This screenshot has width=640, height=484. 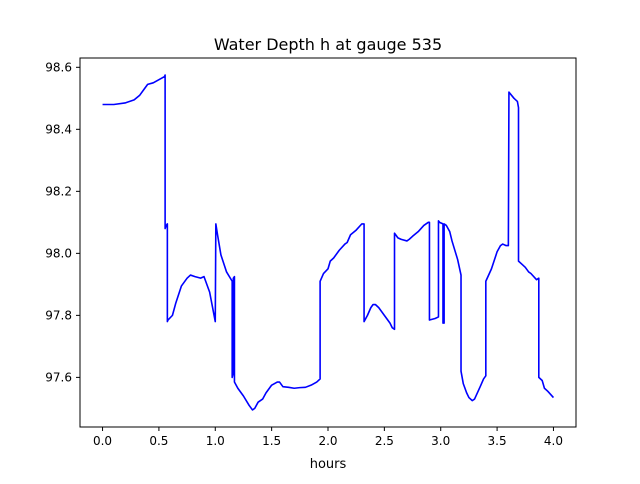 What do you see at coordinates (158, 441) in the screenshot?
I see `x-tick-label: 0.5` at bounding box center [158, 441].